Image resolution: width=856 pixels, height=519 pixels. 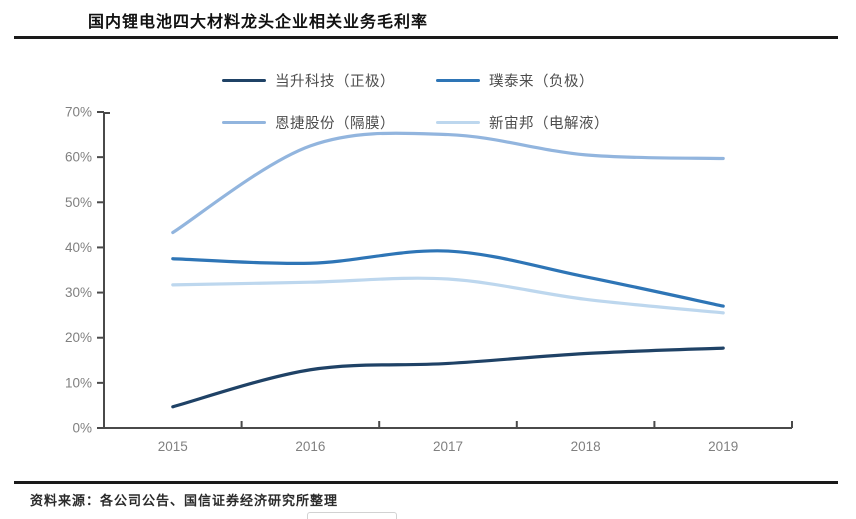 What do you see at coordinates (173, 446) in the screenshot?
I see `x-tick-label: 2015` at bounding box center [173, 446].